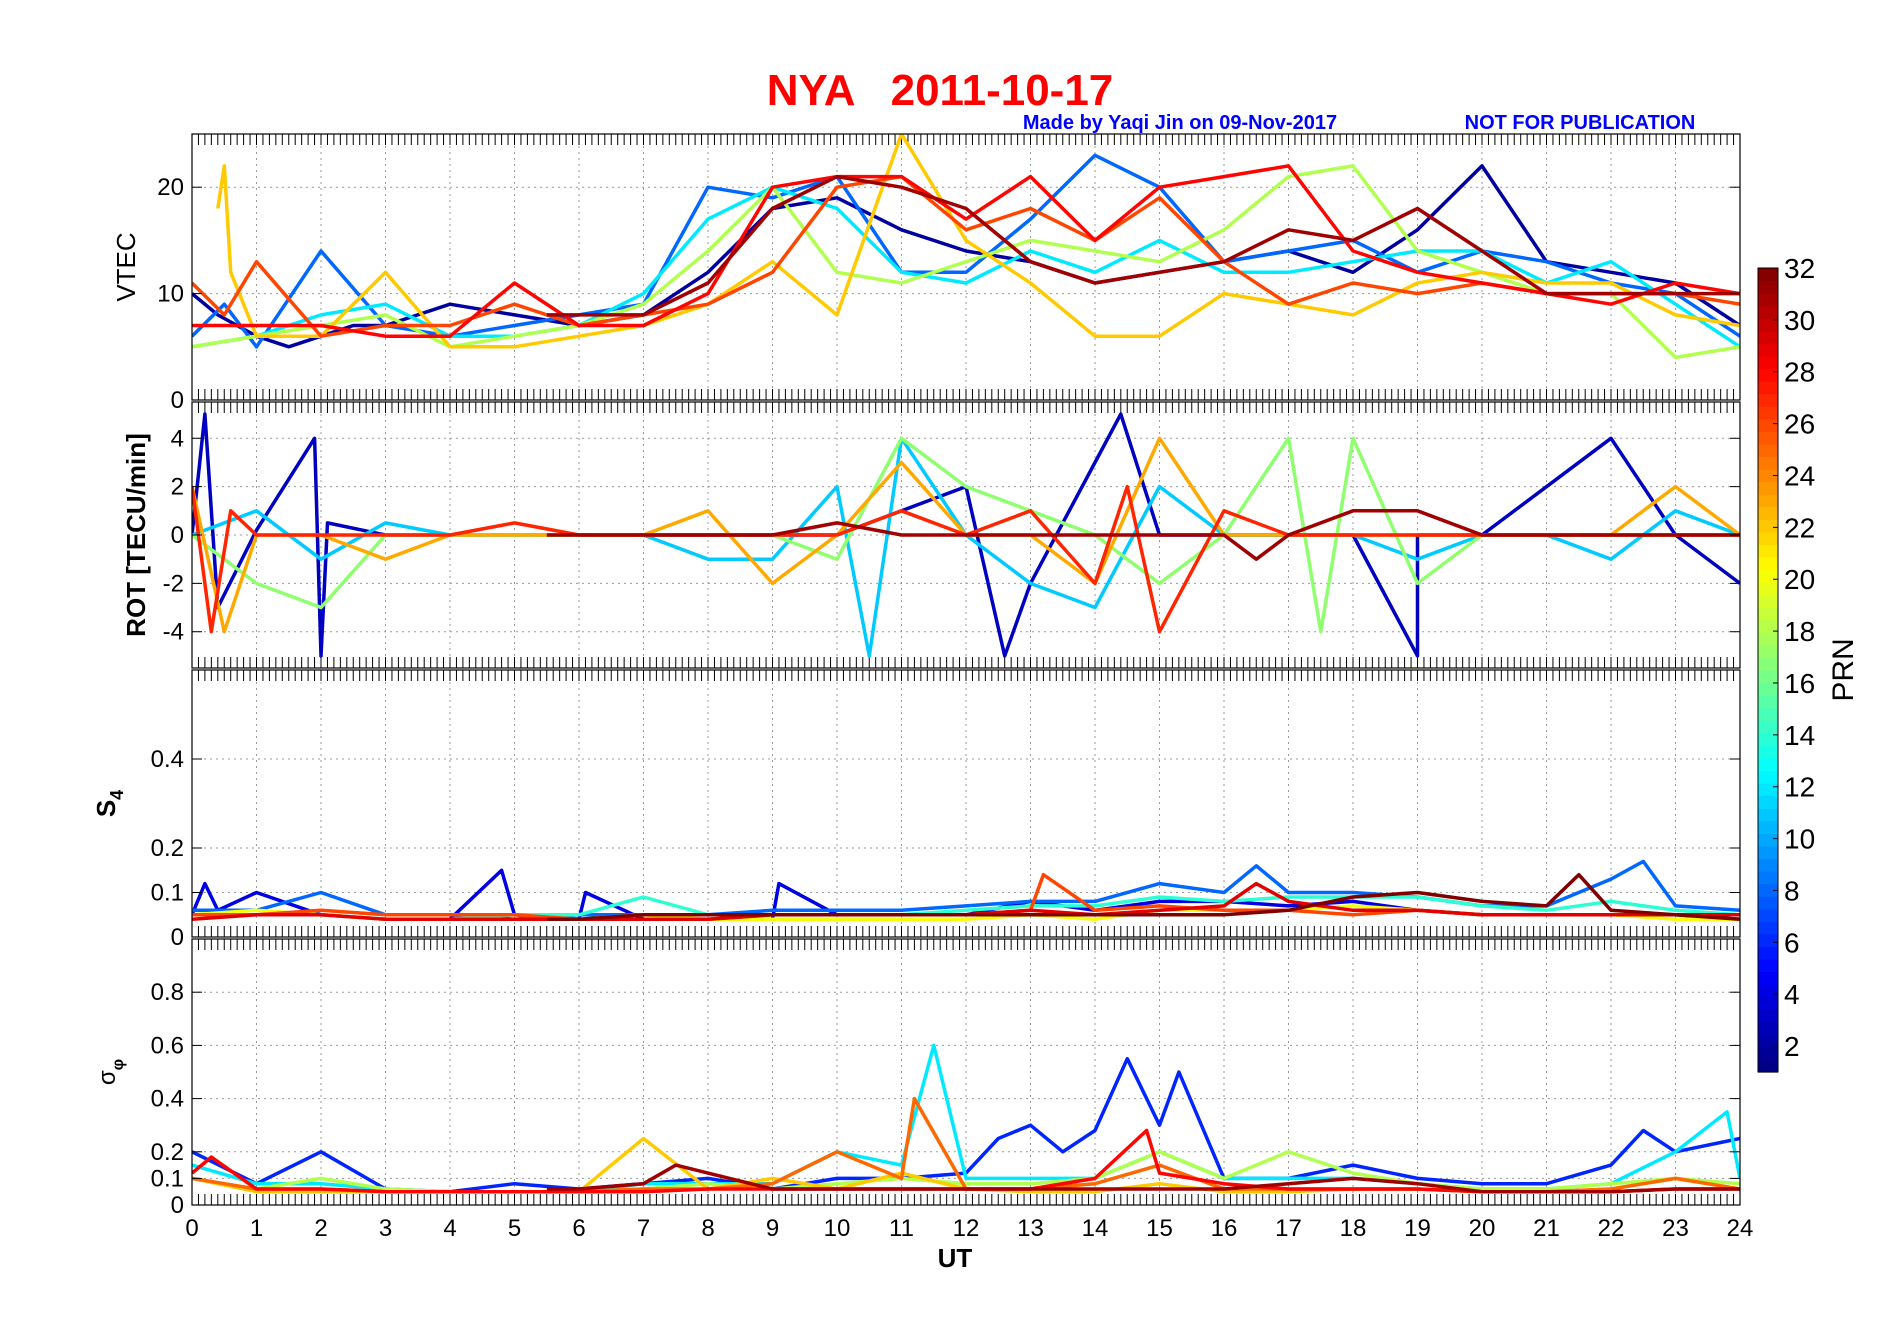 The height and width of the screenshot is (1330, 1904). I want to click on colorbar-tick-label: 26, so click(1799, 424).